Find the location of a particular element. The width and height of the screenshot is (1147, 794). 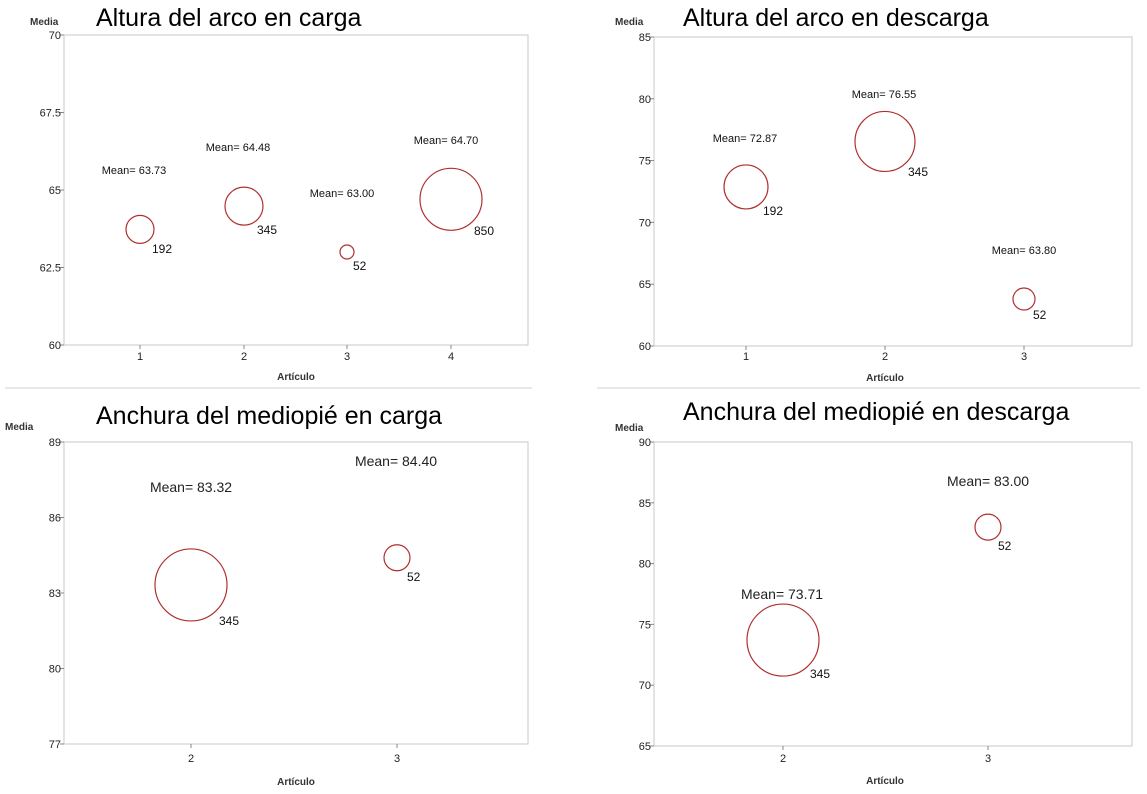

y-tick-label: 77 is located at coordinates (55, 745).